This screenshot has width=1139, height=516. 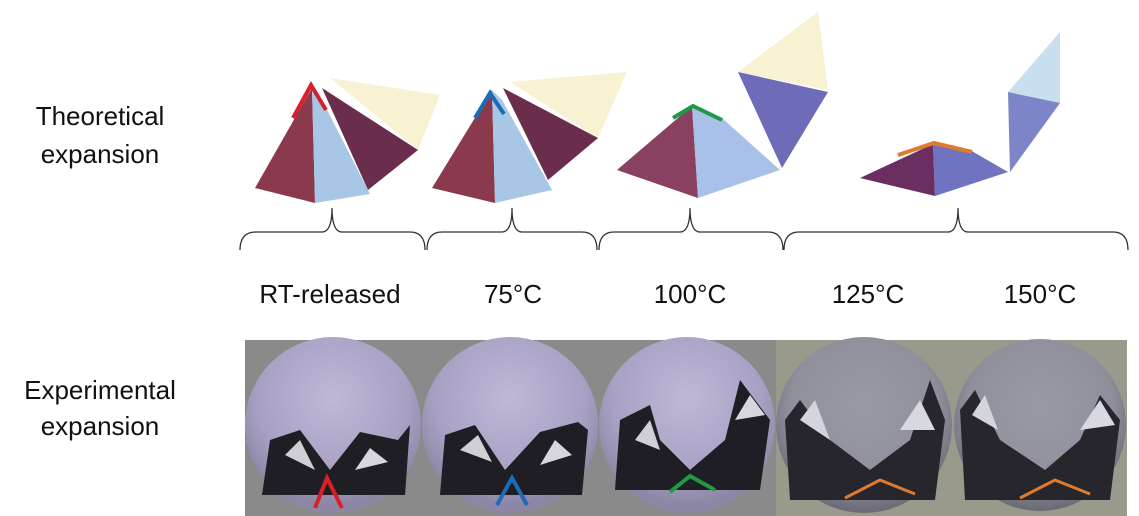 I want to click on column-label: 150°C, so click(x=1040, y=294).